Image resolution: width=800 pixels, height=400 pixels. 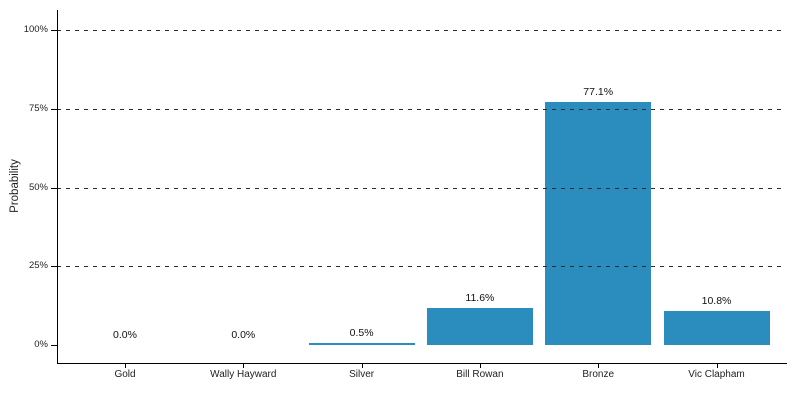 What do you see at coordinates (361, 333) in the screenshot?
I see `bar-value-label: 0.5%` at bounding box center [361, 333].